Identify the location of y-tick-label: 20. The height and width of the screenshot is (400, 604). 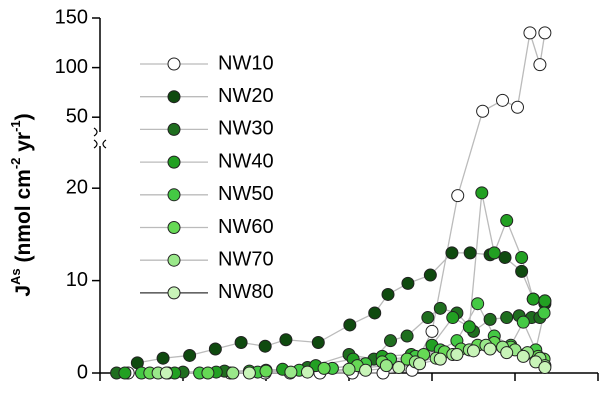
(77, 187).